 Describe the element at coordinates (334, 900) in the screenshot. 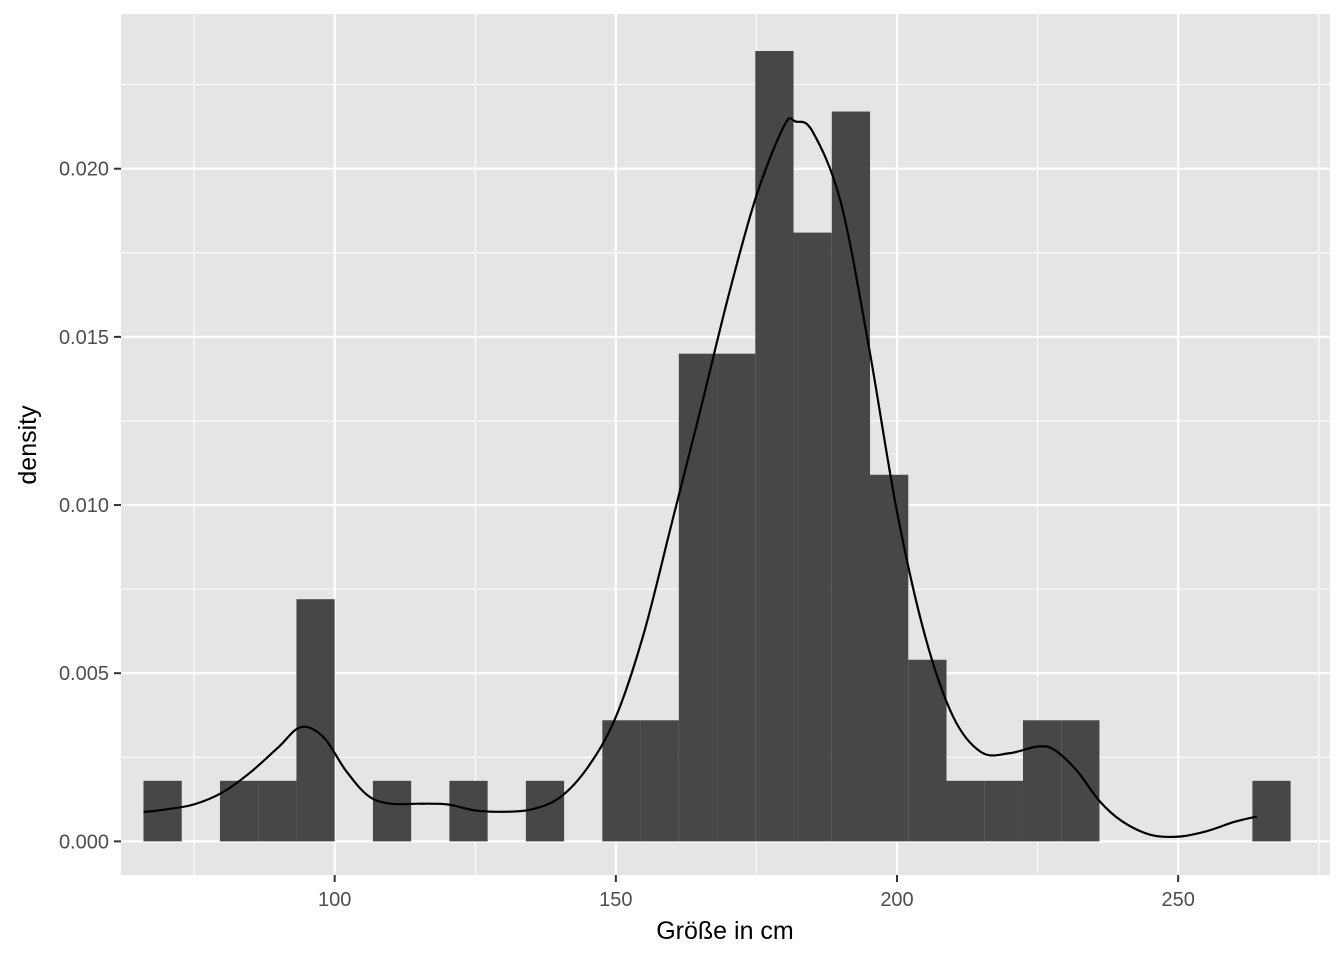

I see `x-tick-label: 100` at that location.